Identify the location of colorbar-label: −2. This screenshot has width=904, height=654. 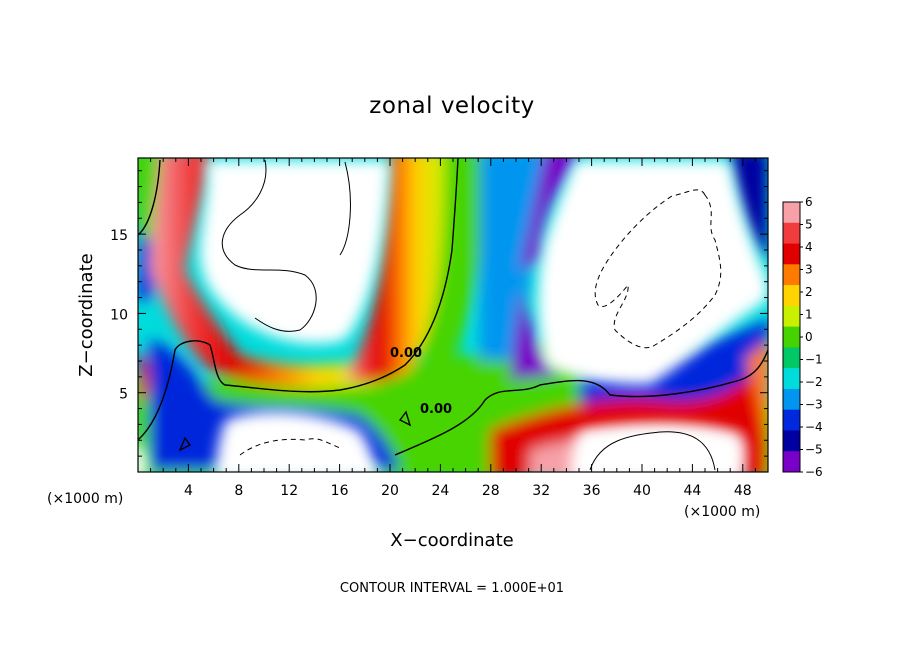
(814, 382).